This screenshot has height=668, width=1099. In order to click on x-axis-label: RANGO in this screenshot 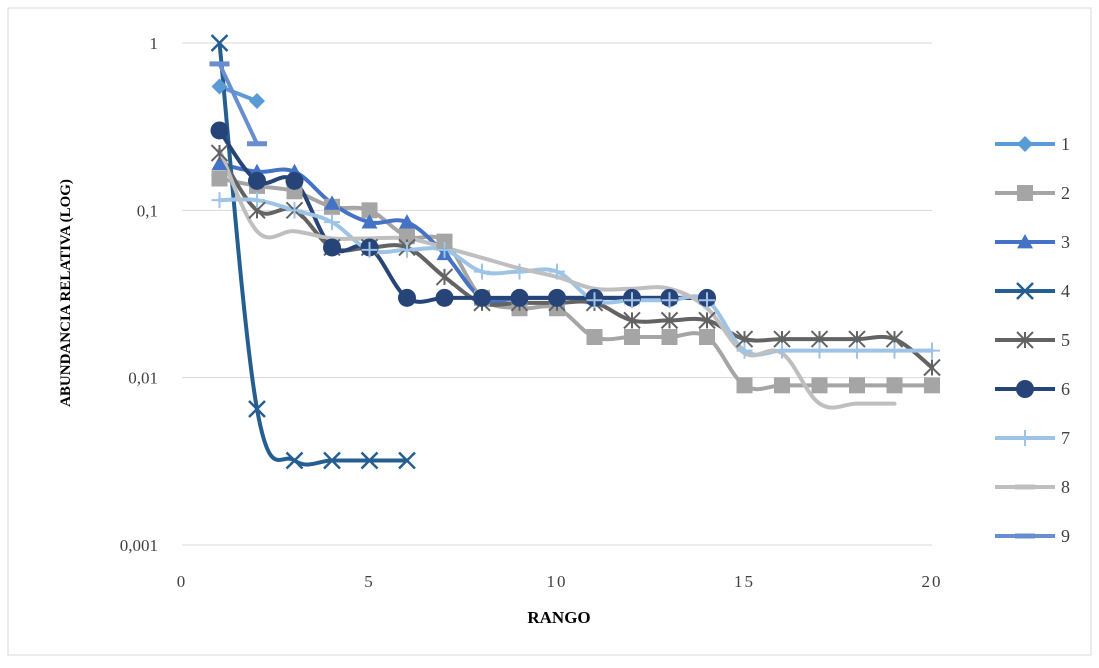, I will do `click(558, 617)`.